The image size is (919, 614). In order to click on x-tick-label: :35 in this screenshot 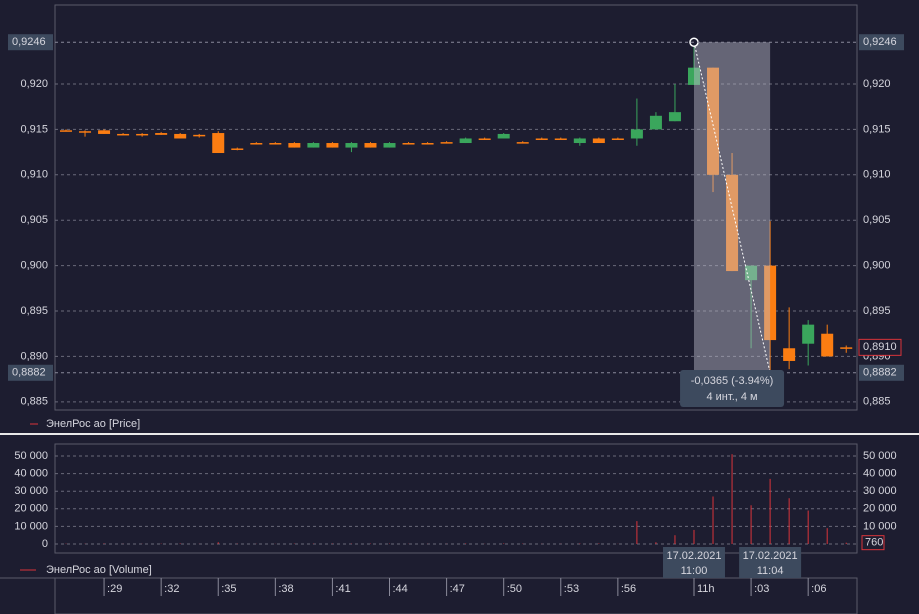, I will do `click(228, 589)`.